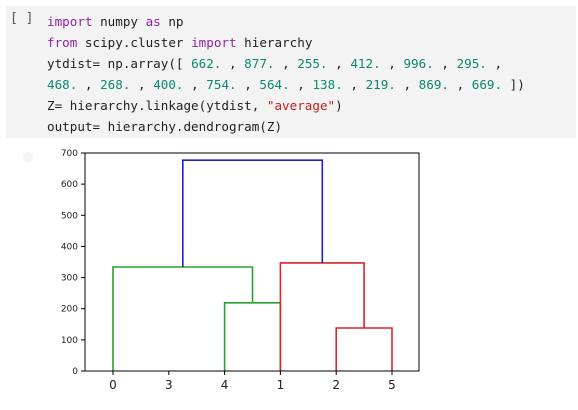  Describe the element at coordinates (168, 84) in the screenshot. I see `code-token: 400.` at that location.